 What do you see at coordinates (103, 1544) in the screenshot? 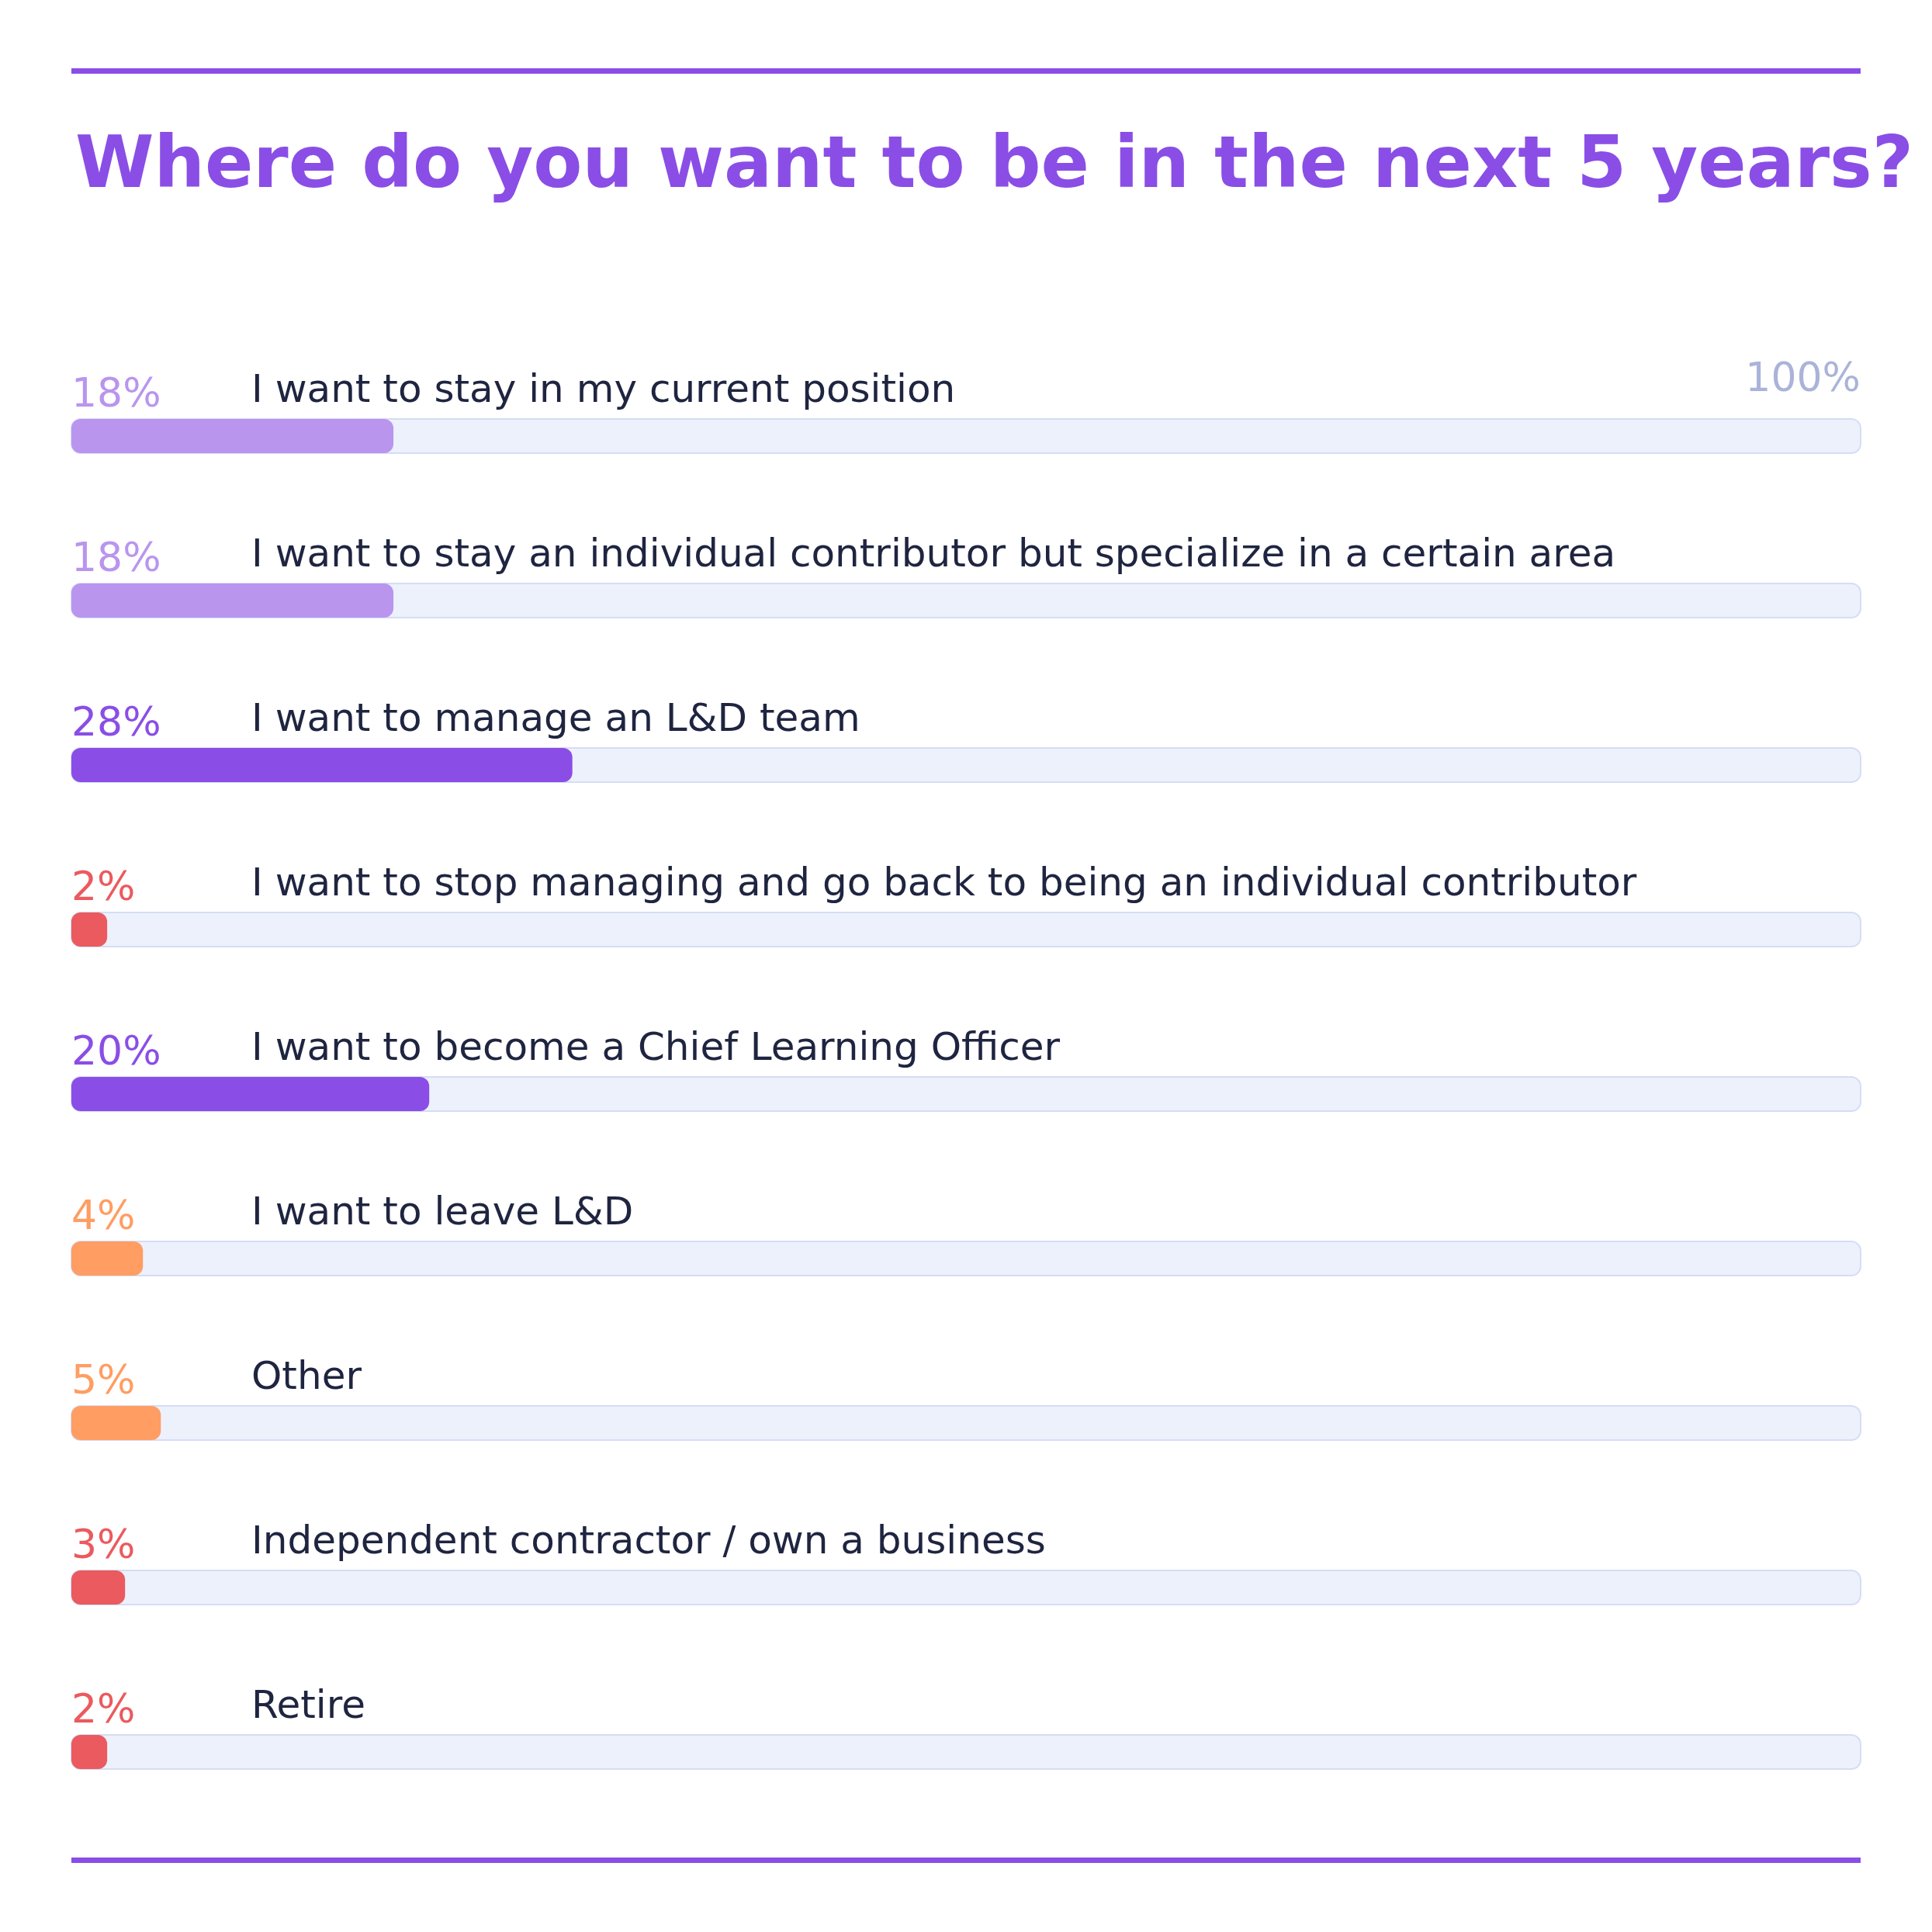
I see `data-label: 3%` at bounding box center [103, 1544].